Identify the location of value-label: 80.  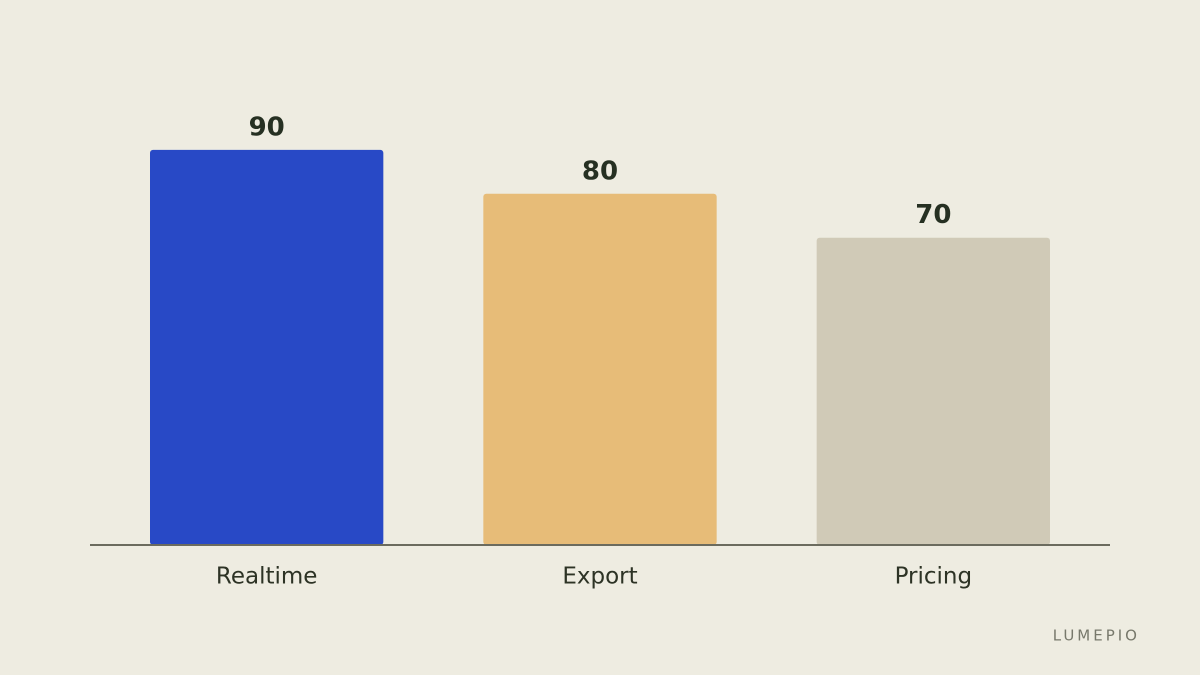
(600, 171).